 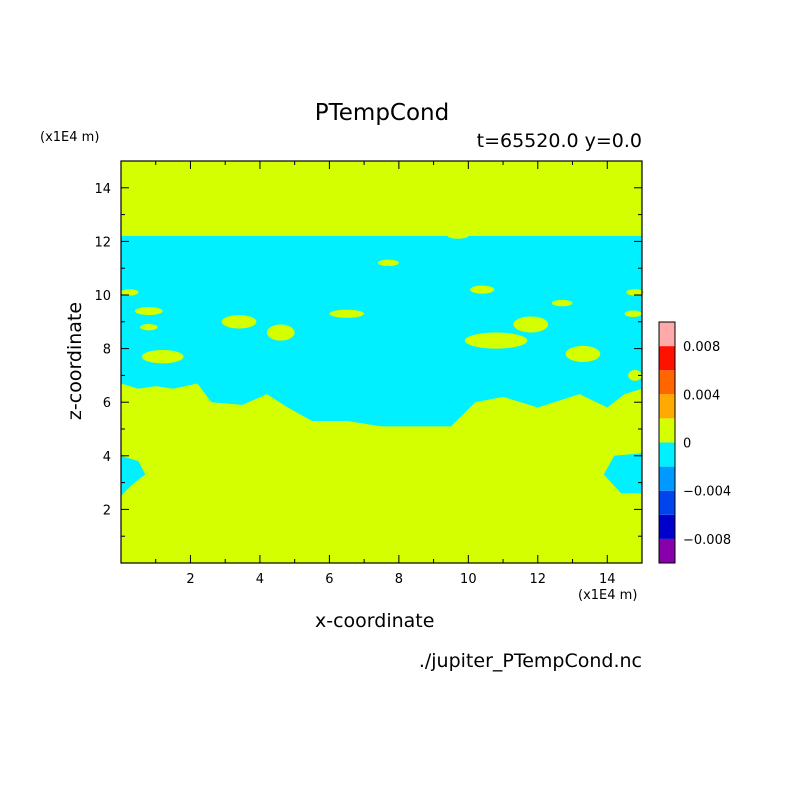 I want to click on x-tick-label-10: 10, so click(x=468, y=579).